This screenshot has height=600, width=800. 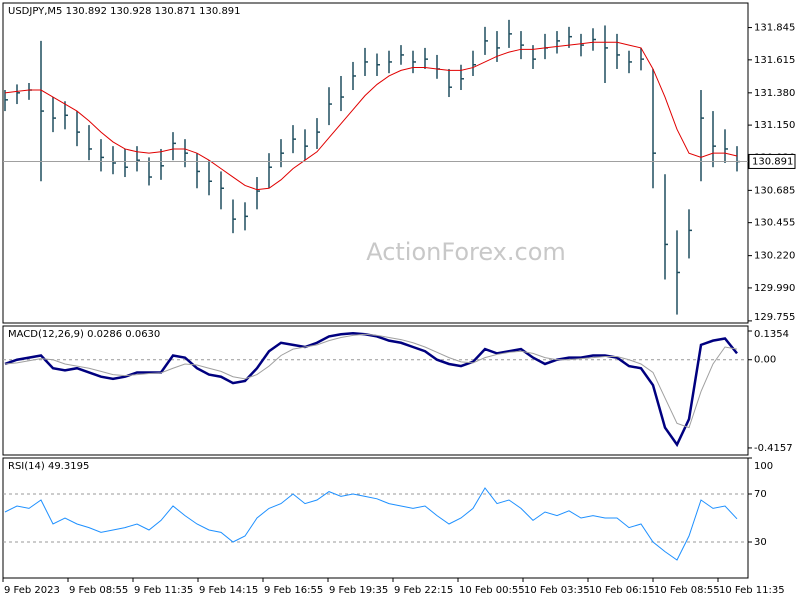 What do you see at coordinates (163, 590) in the screenshot?
I see `x-tick-label: 9 Feb 11:35` at bounding box center [163, 590].